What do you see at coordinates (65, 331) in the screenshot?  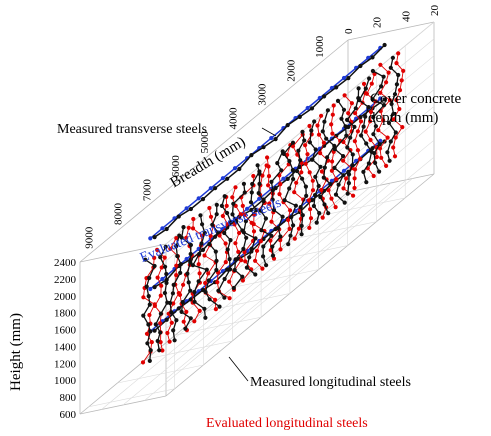 I see `height-tick-label: 1600` at bounding box center [65, 331].